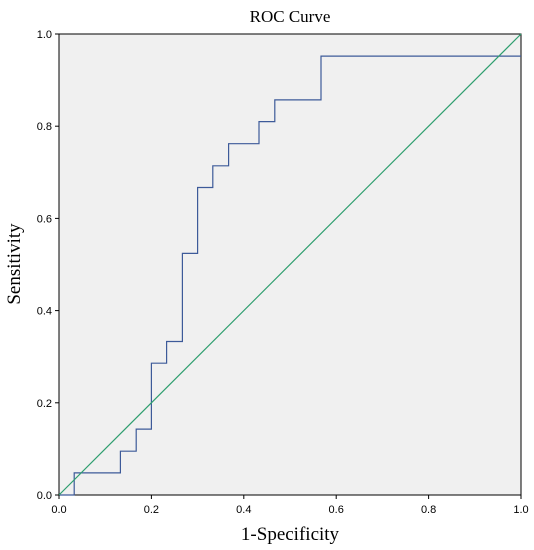 The image size is (534, 550). What do you see at coordinates (44, 404) in the screenshot?
I see `y-tick-label: 0.2` at bounding box center [44, 404].